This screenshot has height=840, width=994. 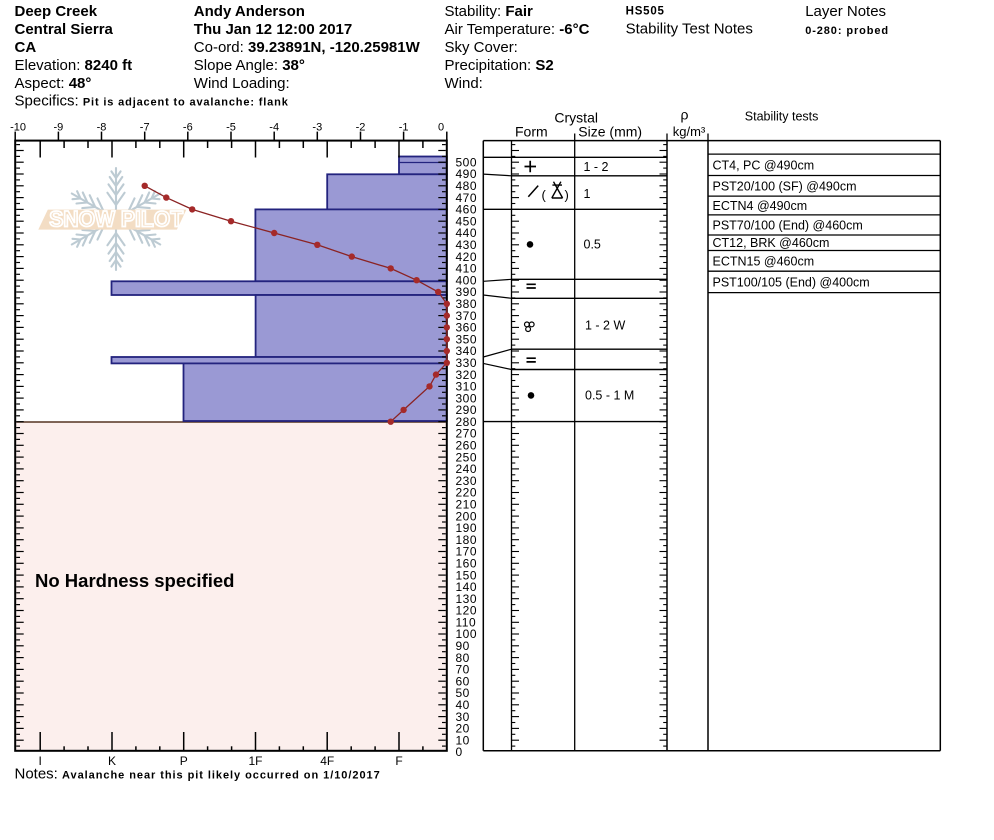 I want to click on svg-text: Stability Test Notes, so click(x=689, y=29).